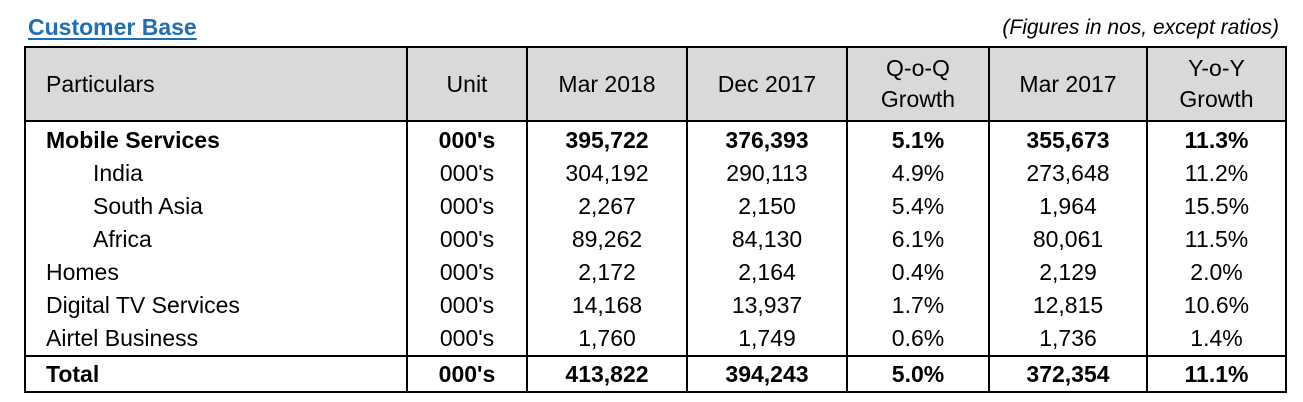 The image size is (1303, 402). Describe the element at coordinates (767, 84) in the screenshot. I see `col-header-dec-2017: Dec 2017` at that location.